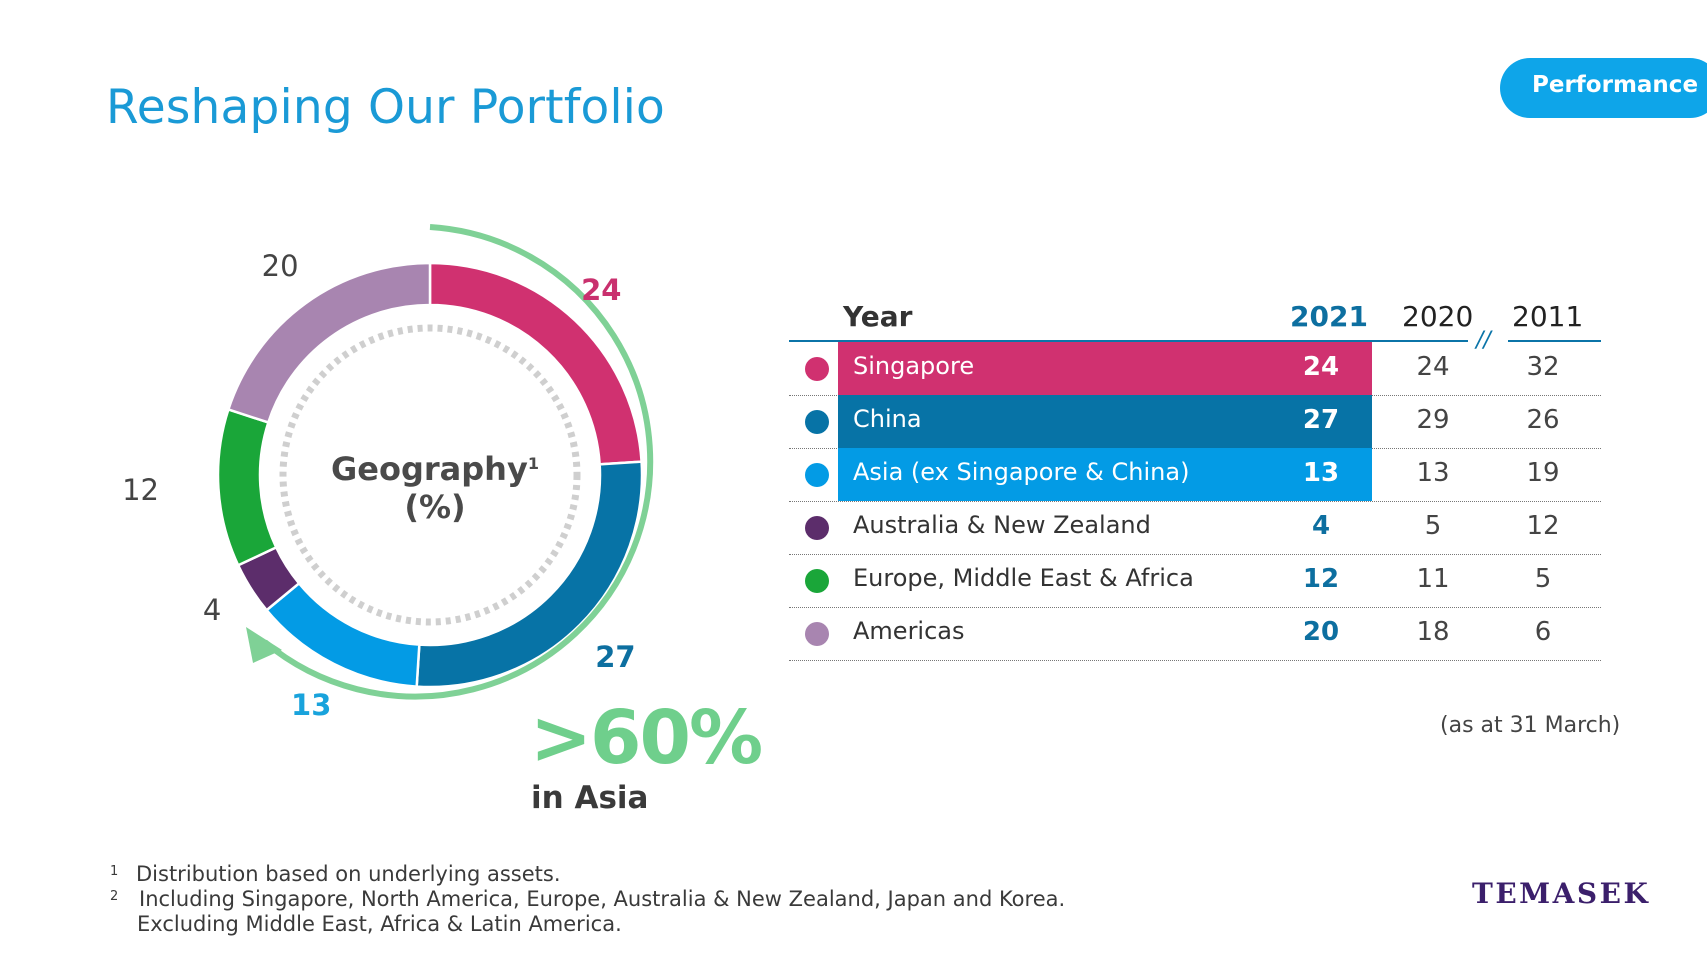 This screenshot has height=960, width=1707. I want to click on donut-segment-americas, so click(329, 343).